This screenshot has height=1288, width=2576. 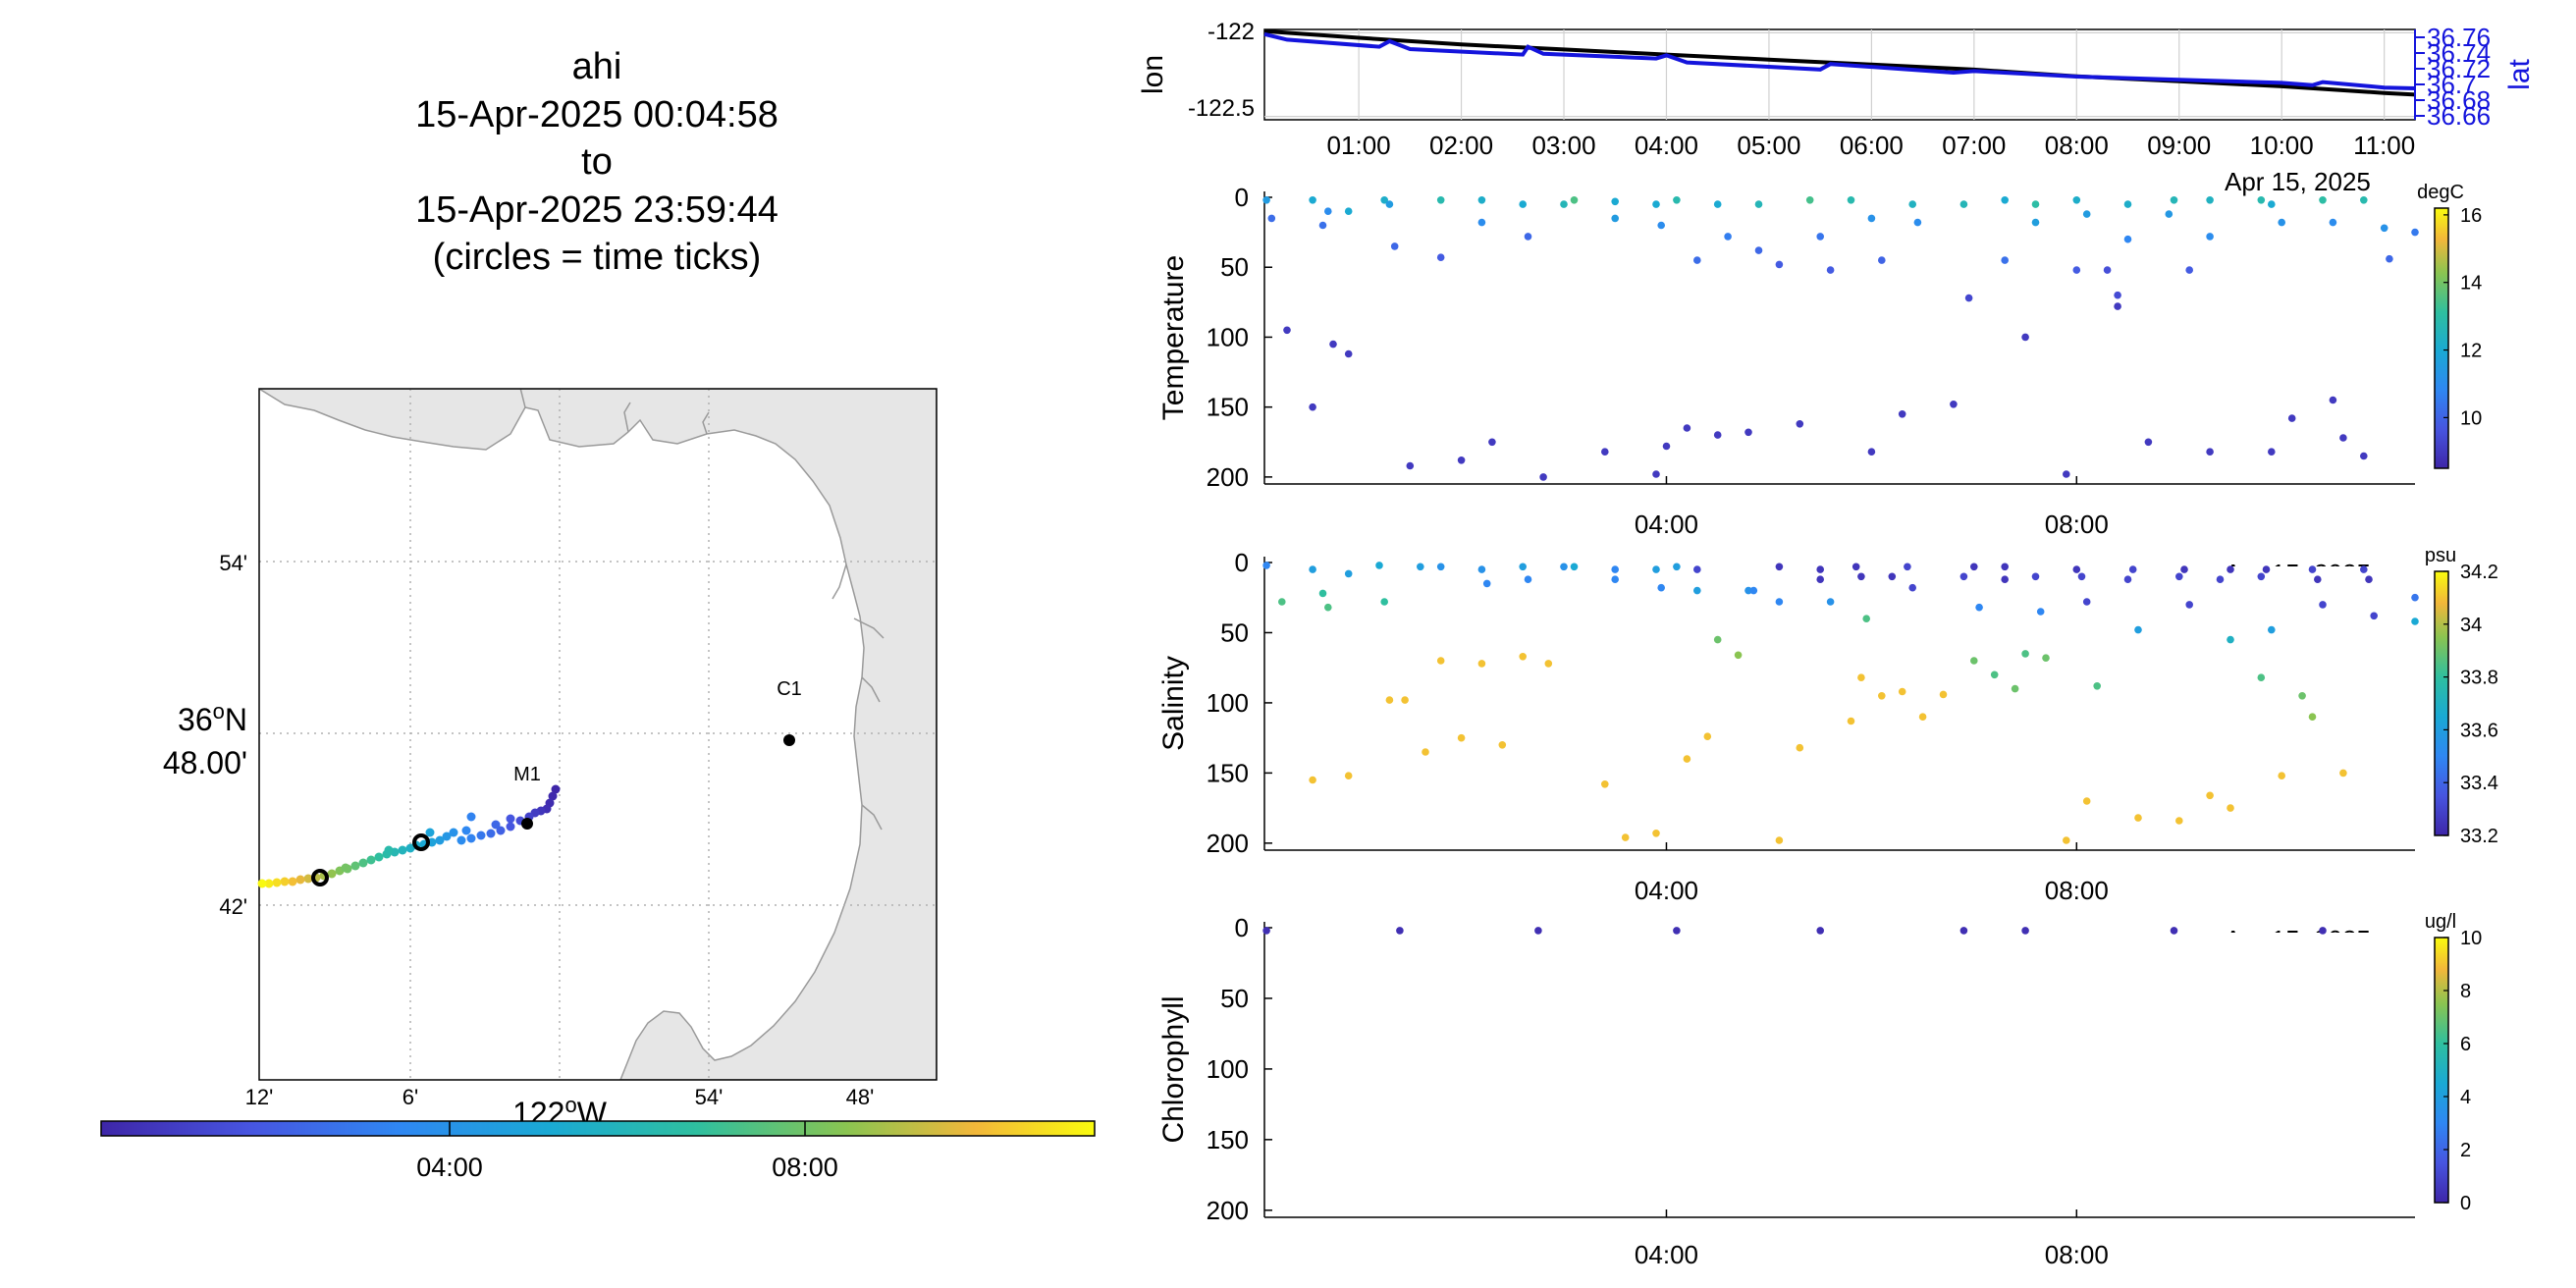 I want to click on map-lat-tick: 54', so click(x=233, y=563).